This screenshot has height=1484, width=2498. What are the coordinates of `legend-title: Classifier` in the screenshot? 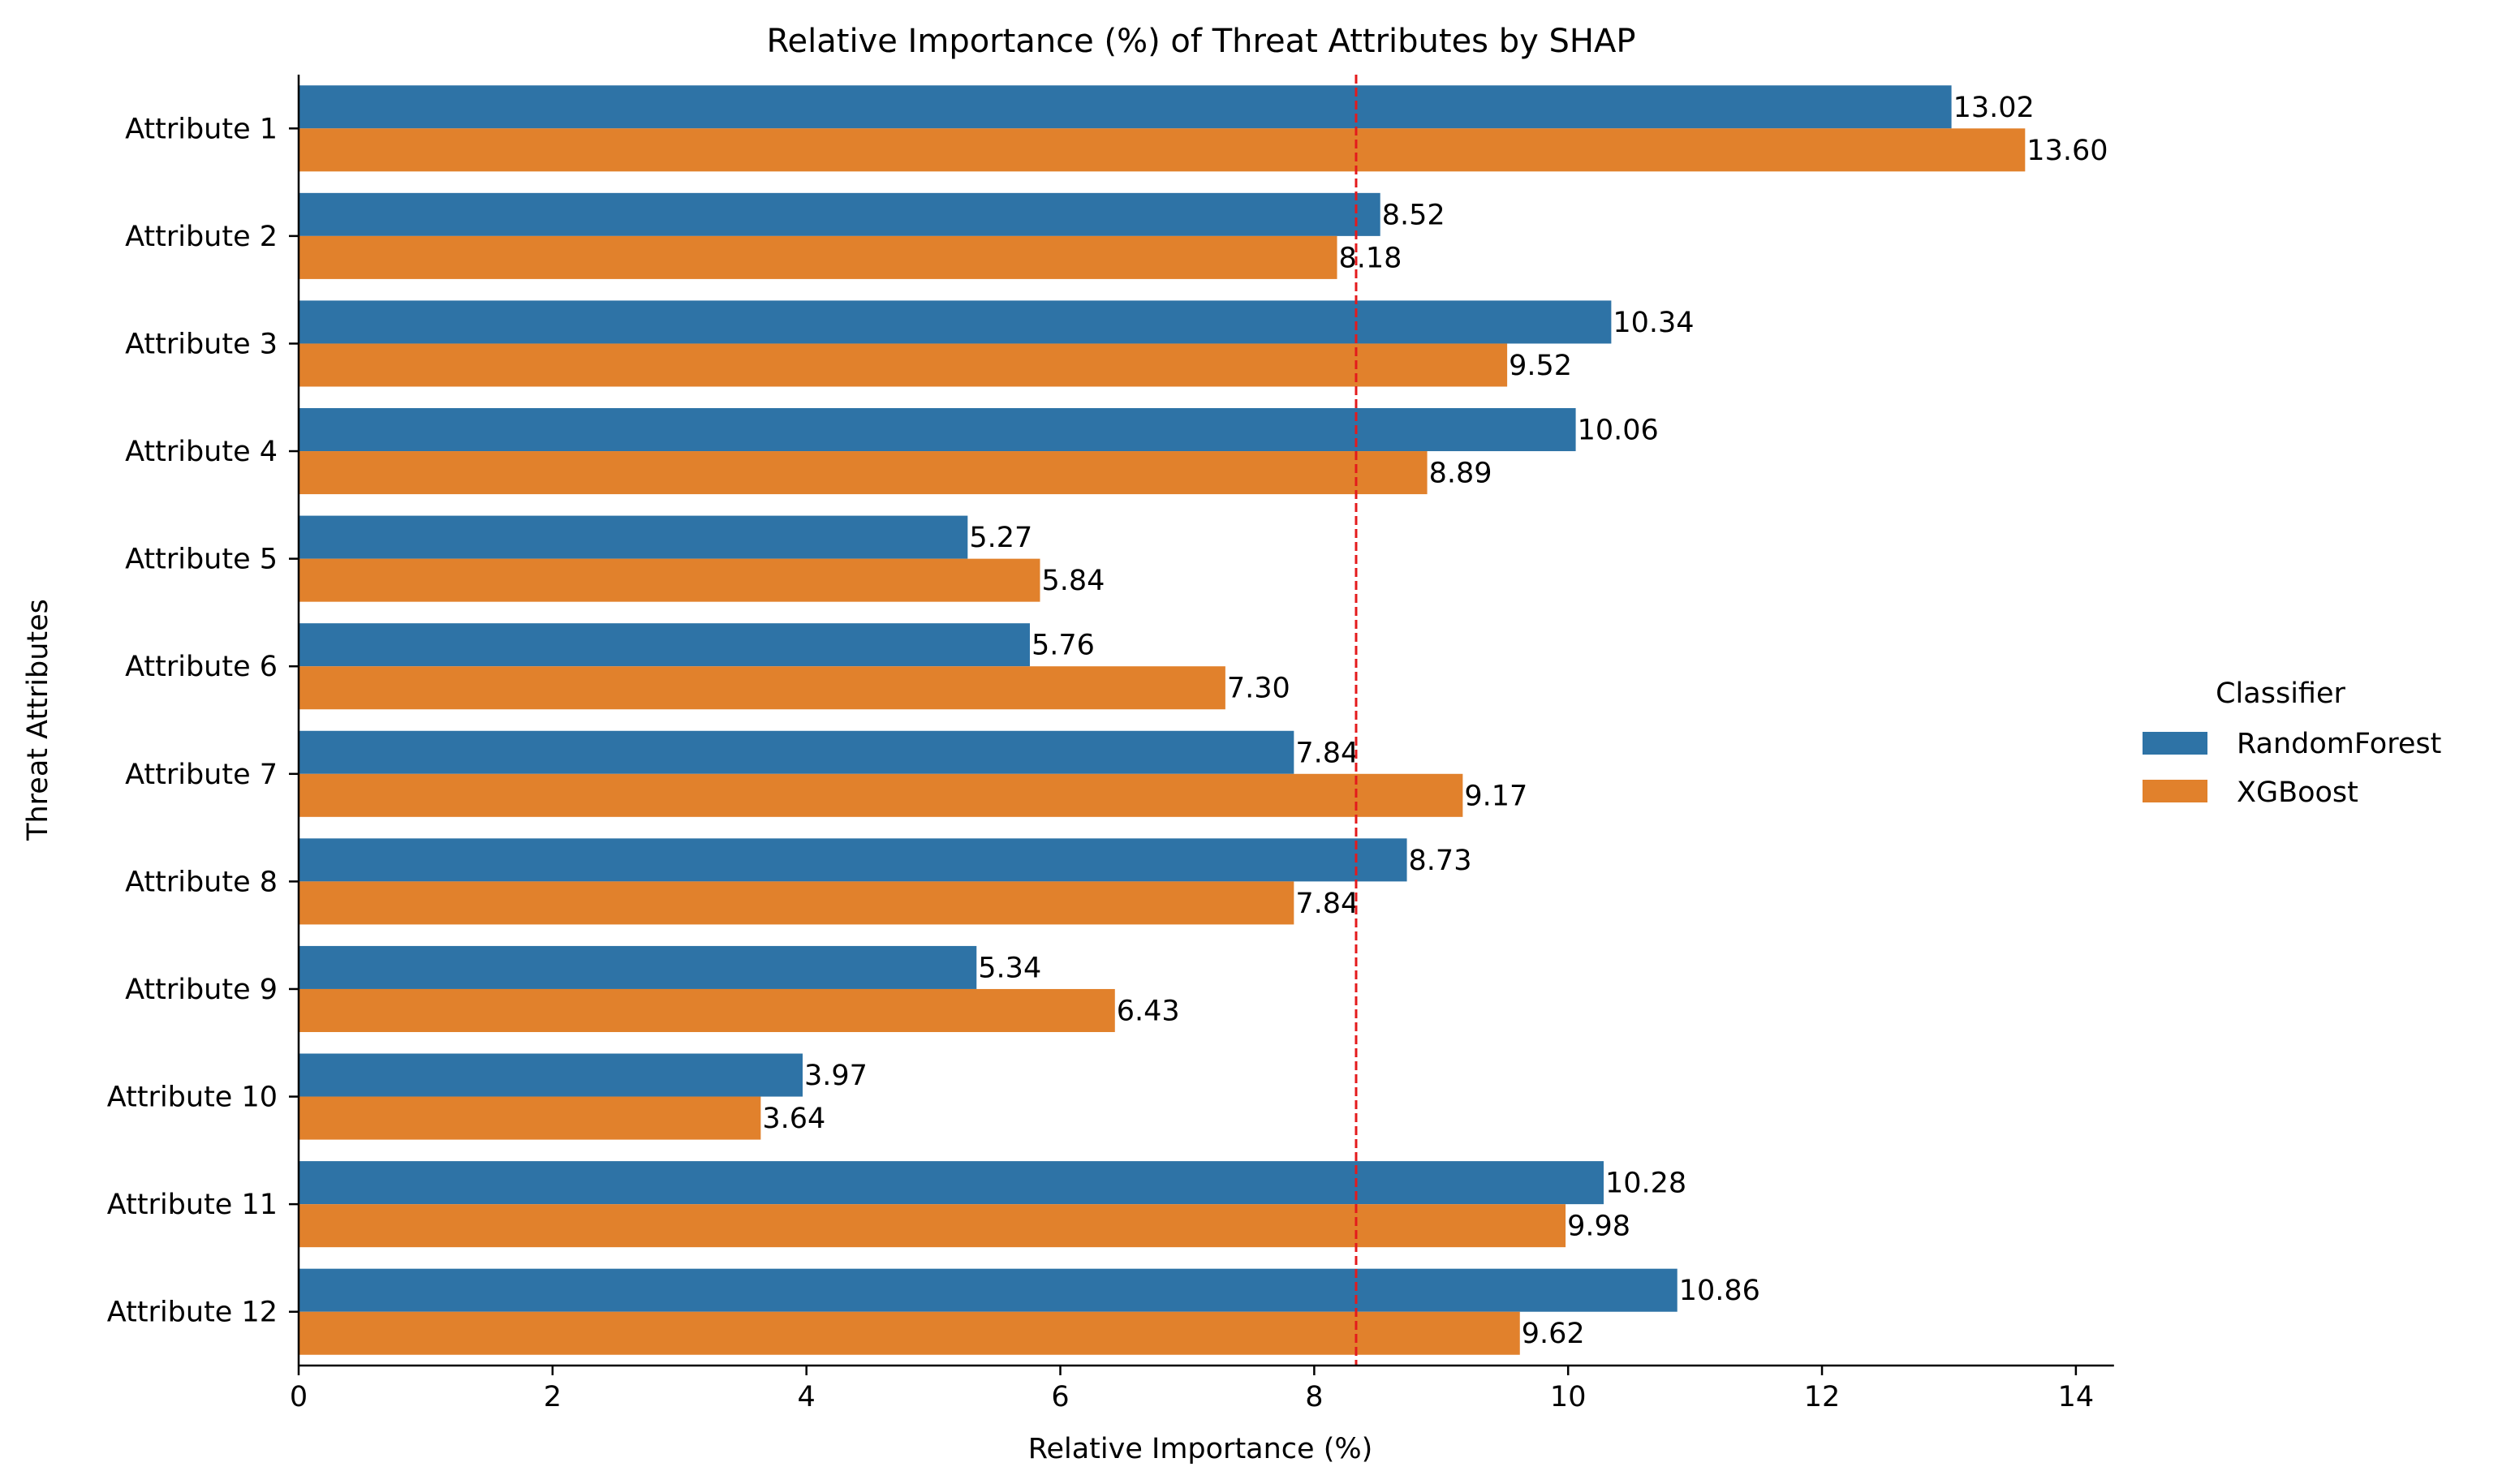 It's located at (2280, 693).